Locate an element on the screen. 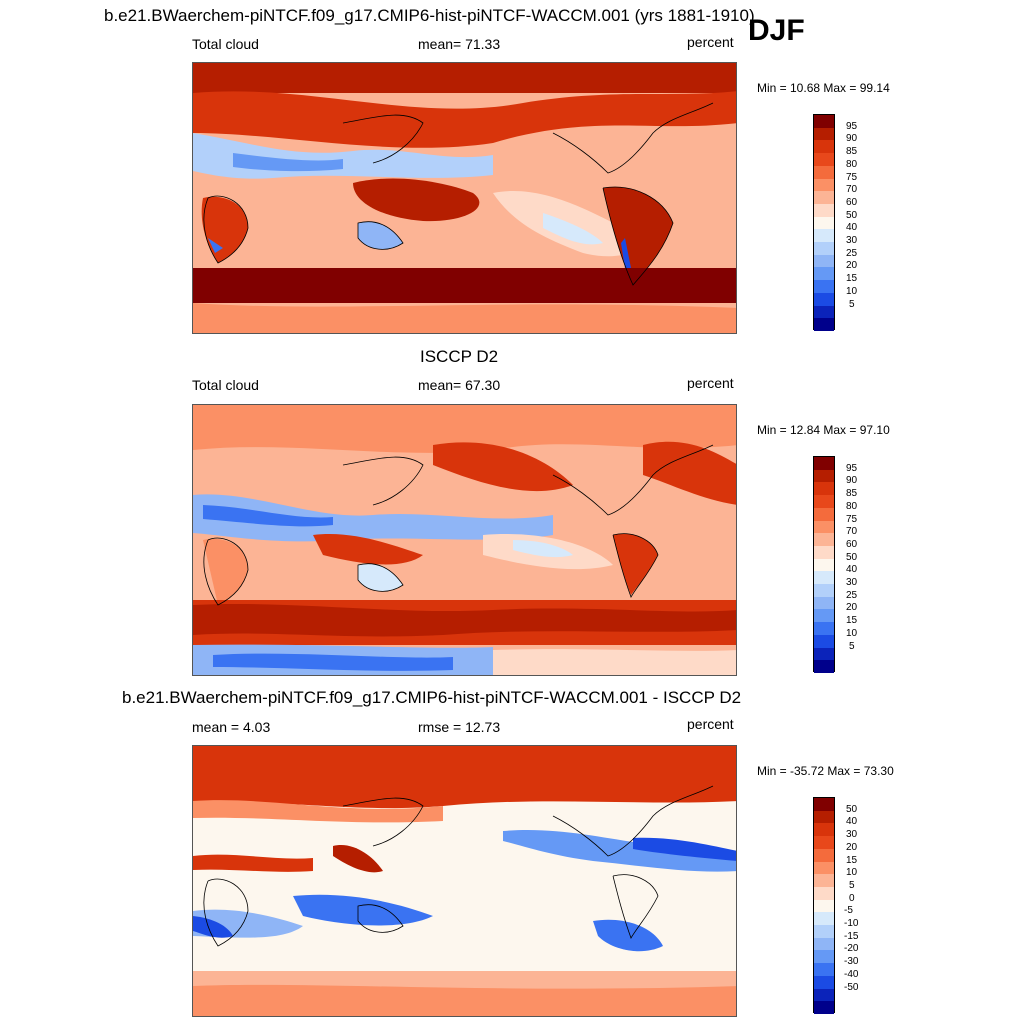  panel-1-mean-label: mean= 71.33 is located at coordinates (459, 44).